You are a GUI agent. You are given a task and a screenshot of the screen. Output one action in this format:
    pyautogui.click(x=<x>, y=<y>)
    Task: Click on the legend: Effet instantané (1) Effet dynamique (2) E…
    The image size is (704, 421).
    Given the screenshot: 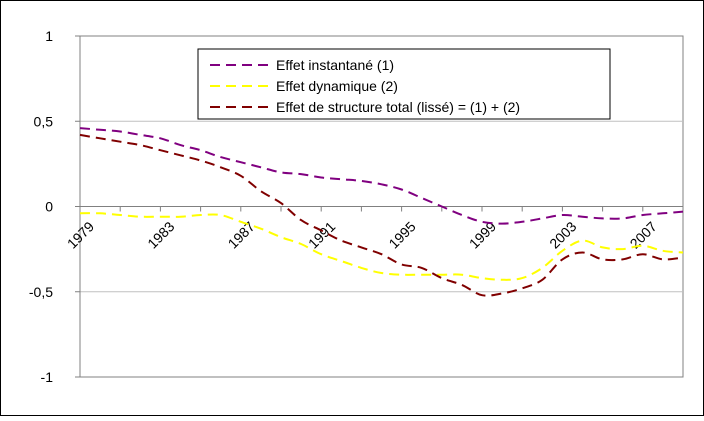 What is the action you would take?
    pyautogui.click(x=404, y=84)
    